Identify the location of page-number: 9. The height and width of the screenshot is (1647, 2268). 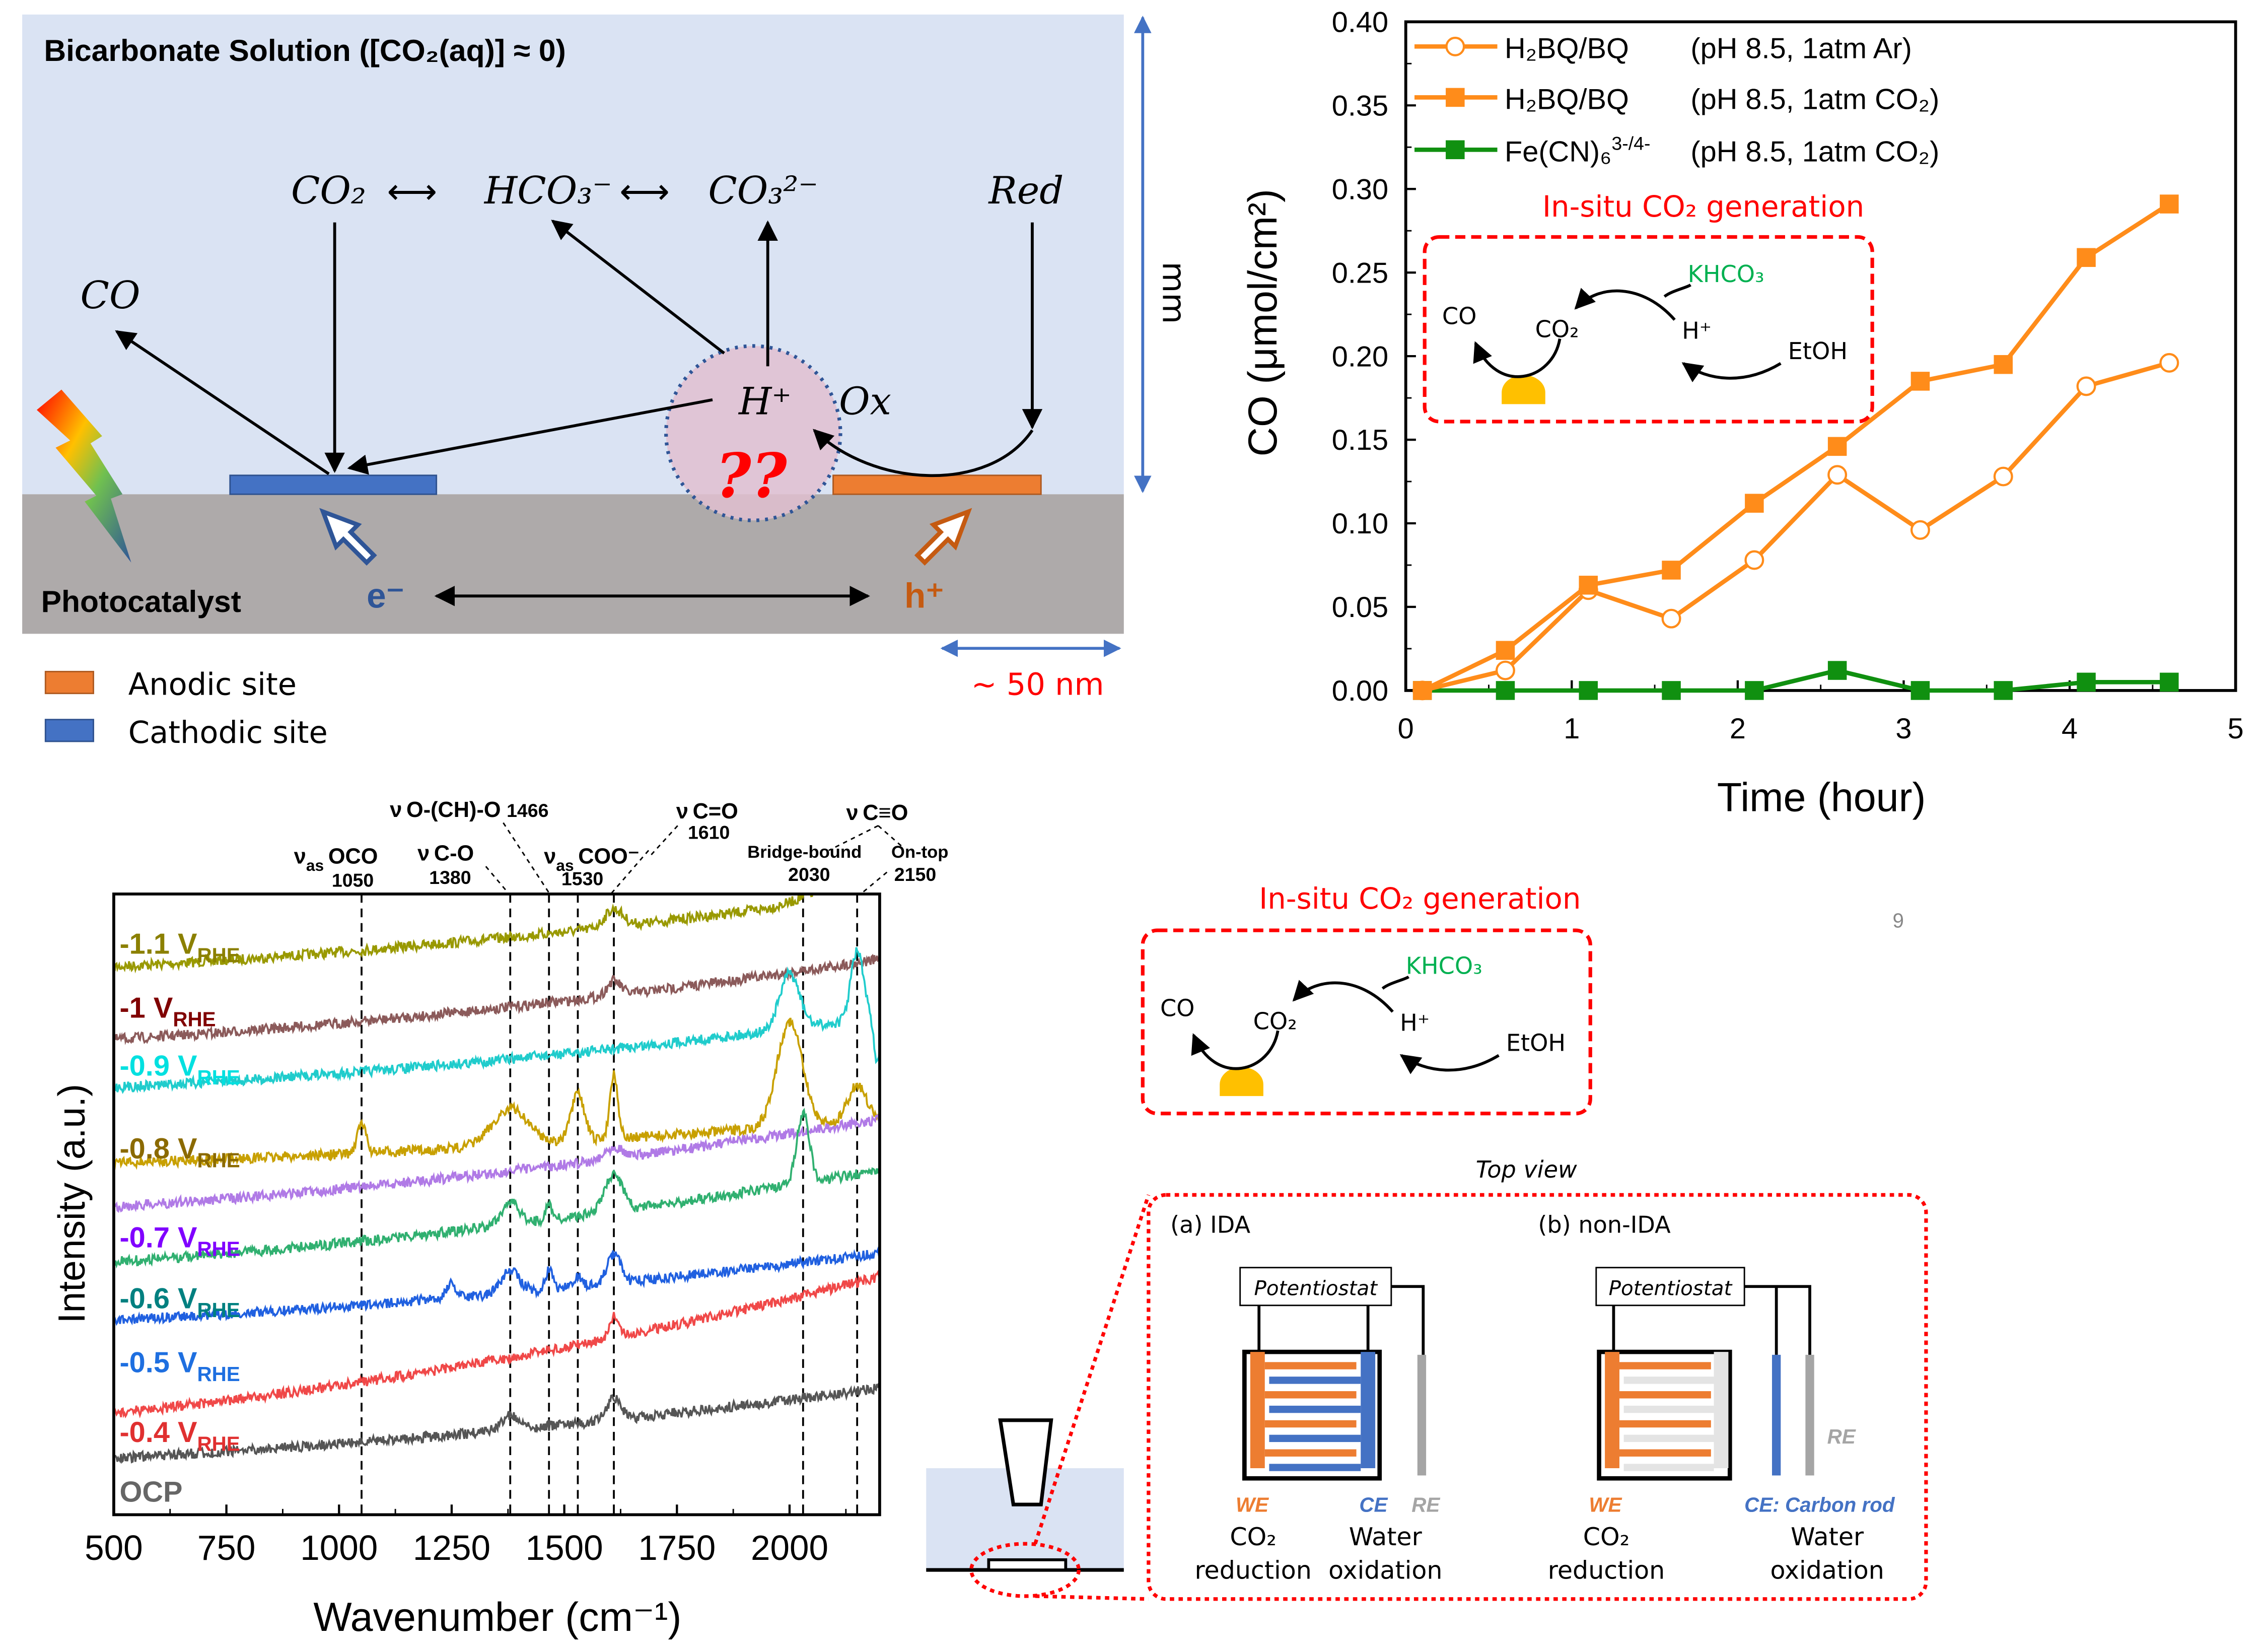
(1899, 920).